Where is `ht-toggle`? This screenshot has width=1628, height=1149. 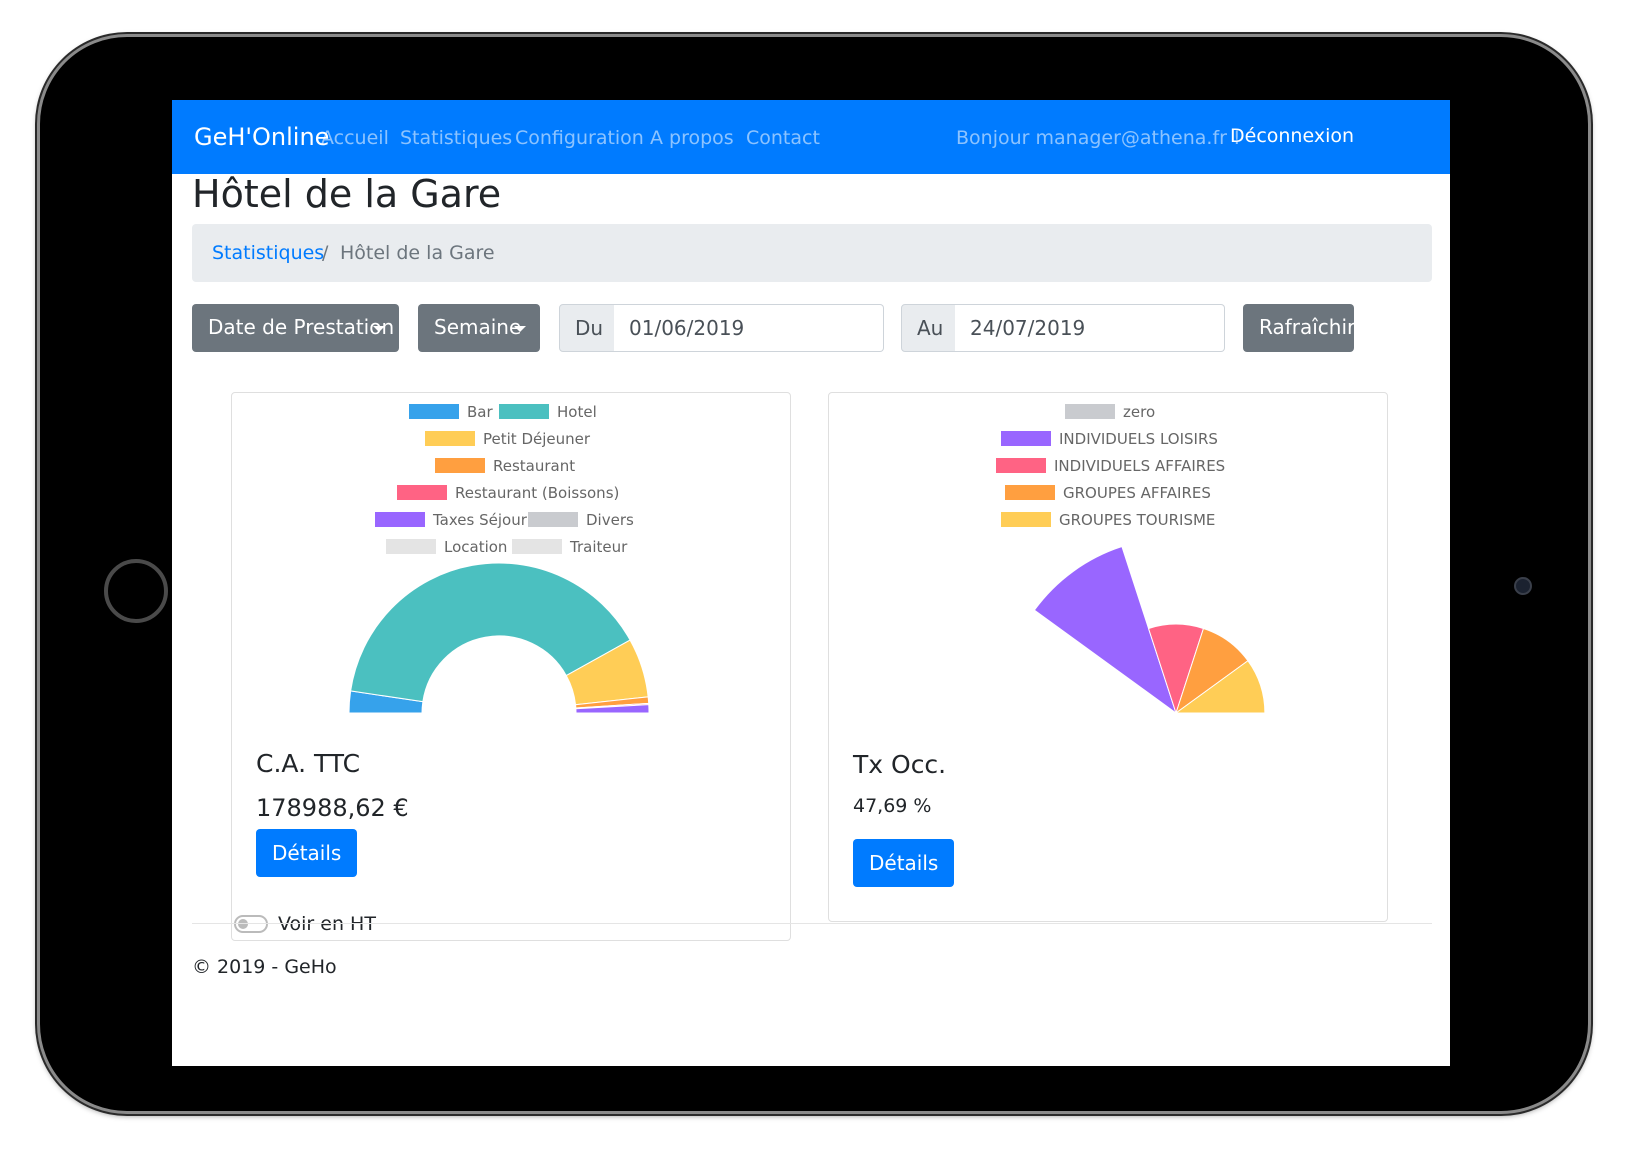
ht-toggle is located at coordinates (251, 924).